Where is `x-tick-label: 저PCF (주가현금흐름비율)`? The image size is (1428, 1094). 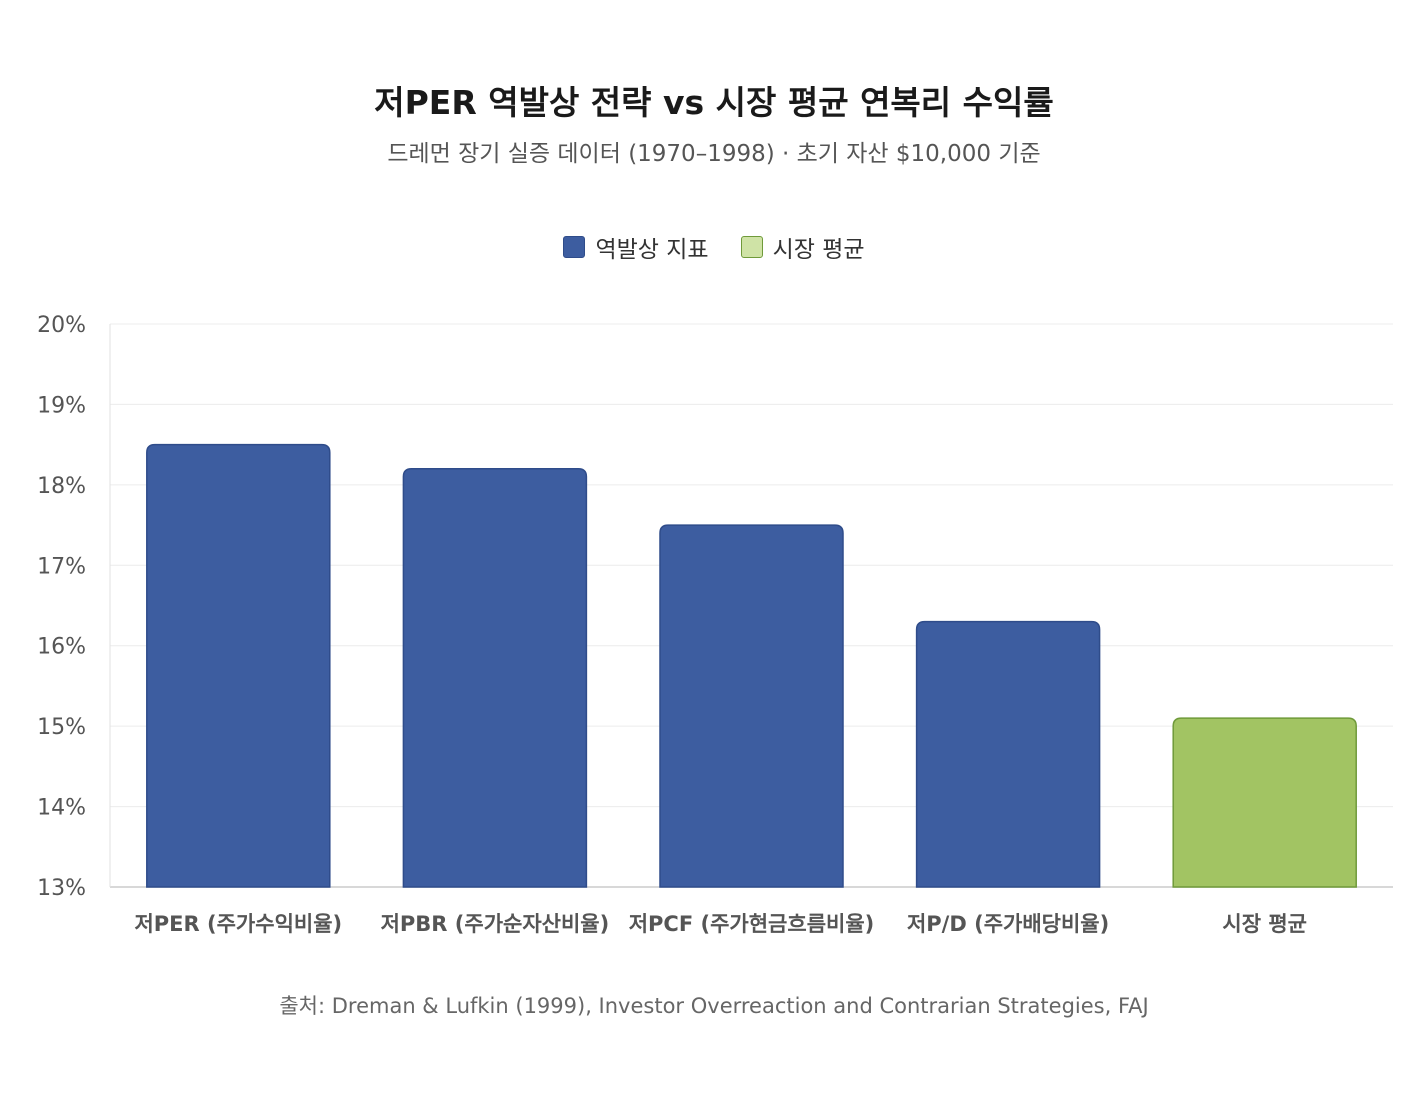 x-tick-label: 저PCF (주가현금흐름비율) is located at coordinates (752, 924).